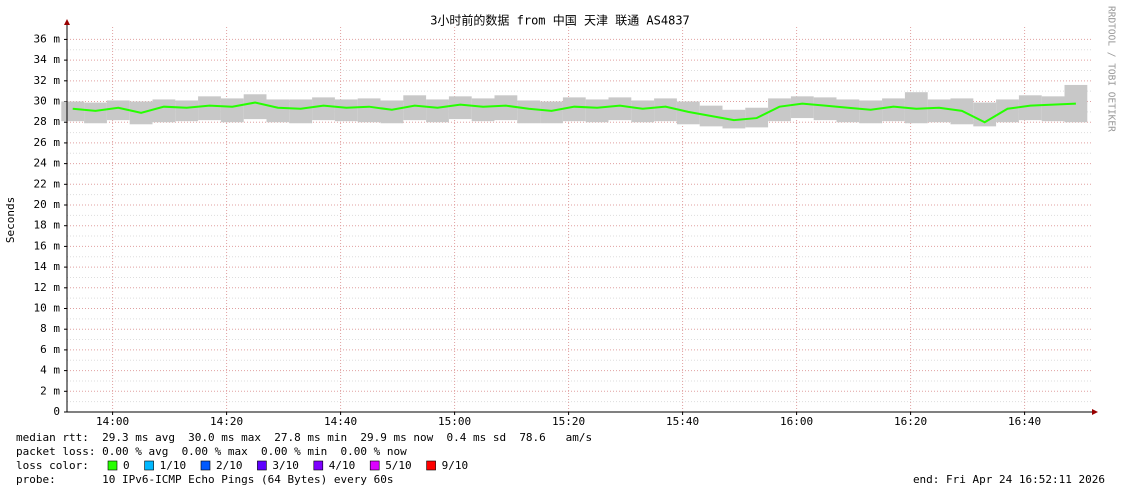 The height and width of the screenshot is (494, 1121). What do you see at coordinates (47, 163) in the screenshot?
I see `y-tick-label: 24 m` at bounding box center [47, 163].